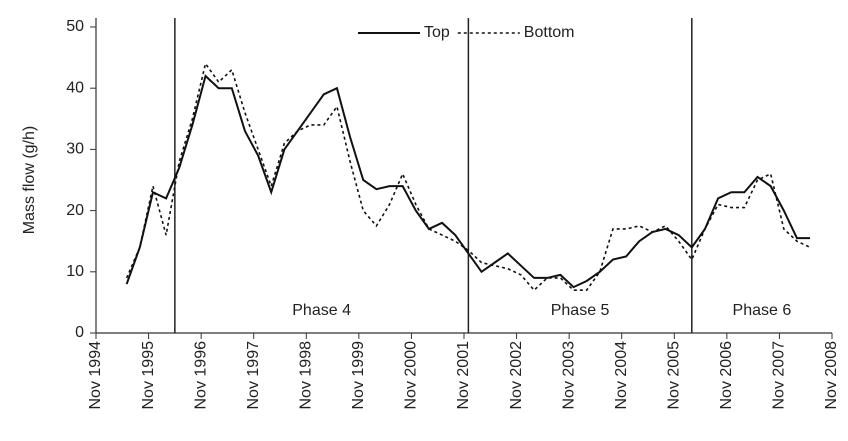 Image resolution: width=848 pixels, height=441 pixels. What do you see at coordinates (79, 332) in the screenshot?
I see `y-tick-label: 0` at bounding box center [79, 332].